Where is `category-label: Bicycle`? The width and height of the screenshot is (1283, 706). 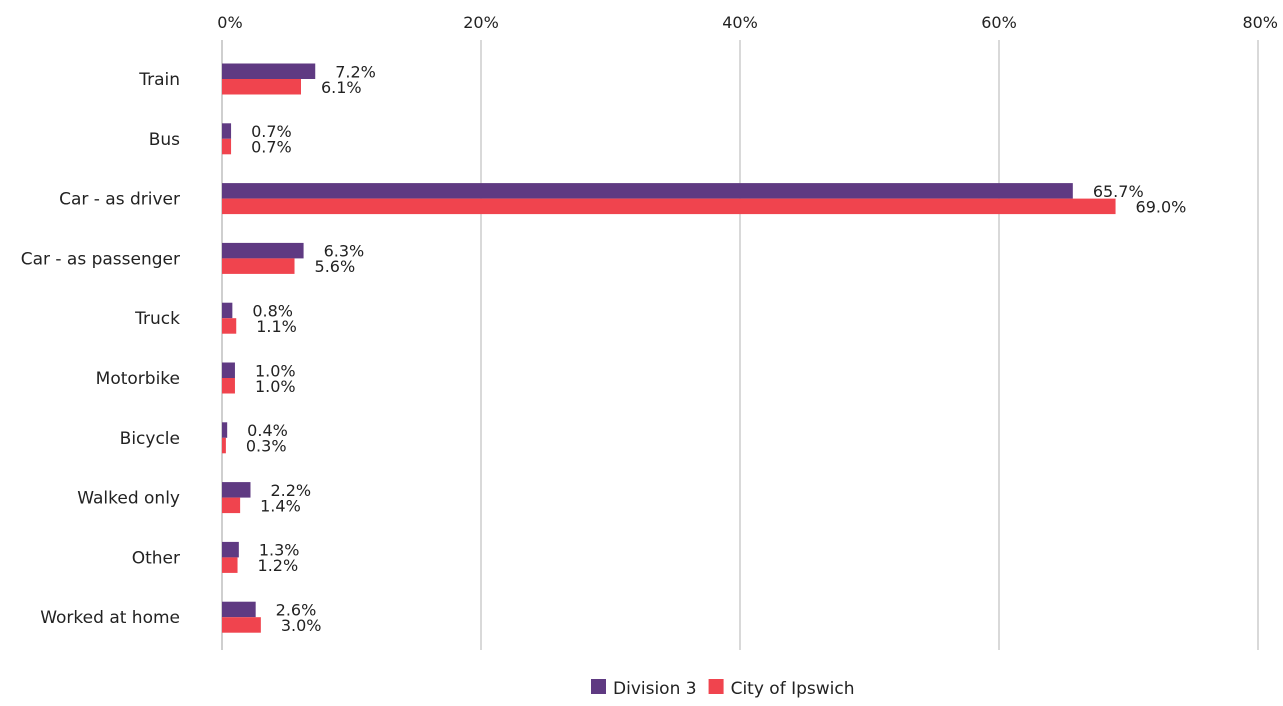
category-label: Bicycle is located at coordinates (150, 439).